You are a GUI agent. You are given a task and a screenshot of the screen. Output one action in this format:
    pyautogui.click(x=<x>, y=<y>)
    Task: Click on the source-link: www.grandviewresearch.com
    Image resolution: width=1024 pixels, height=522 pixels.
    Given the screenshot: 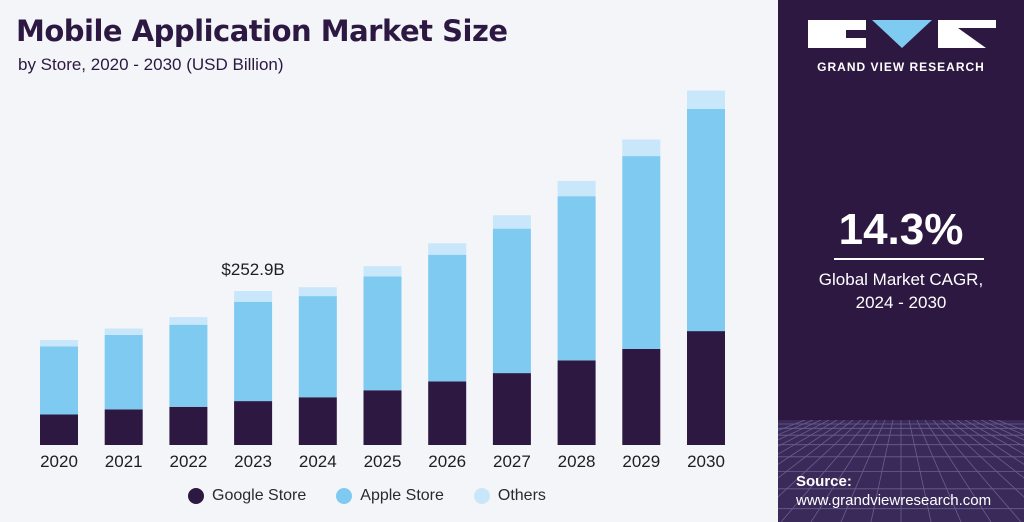 What is the action you would take?
    pyautogui.click(x=894, y=500)
    